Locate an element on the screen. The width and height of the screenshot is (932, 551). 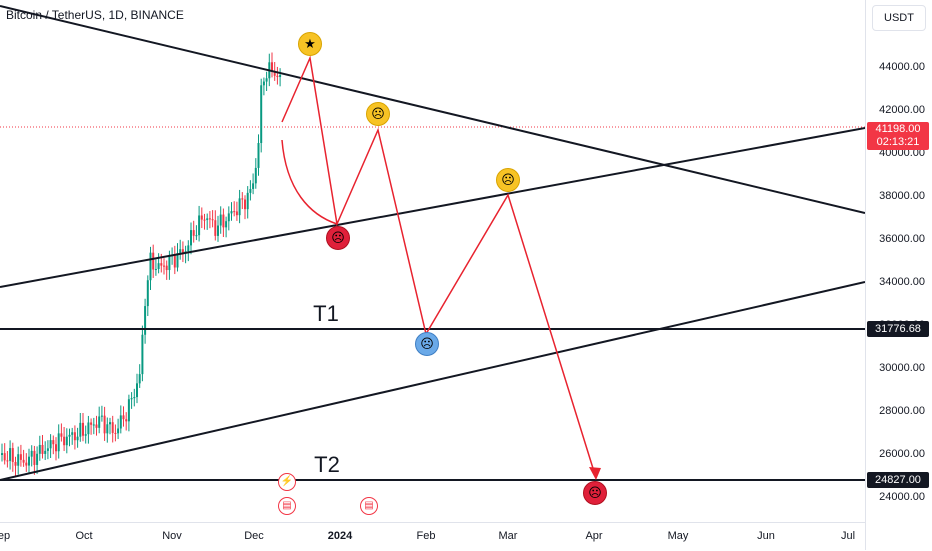
time-tick-label: Feb is located at coordinates (426, 536).